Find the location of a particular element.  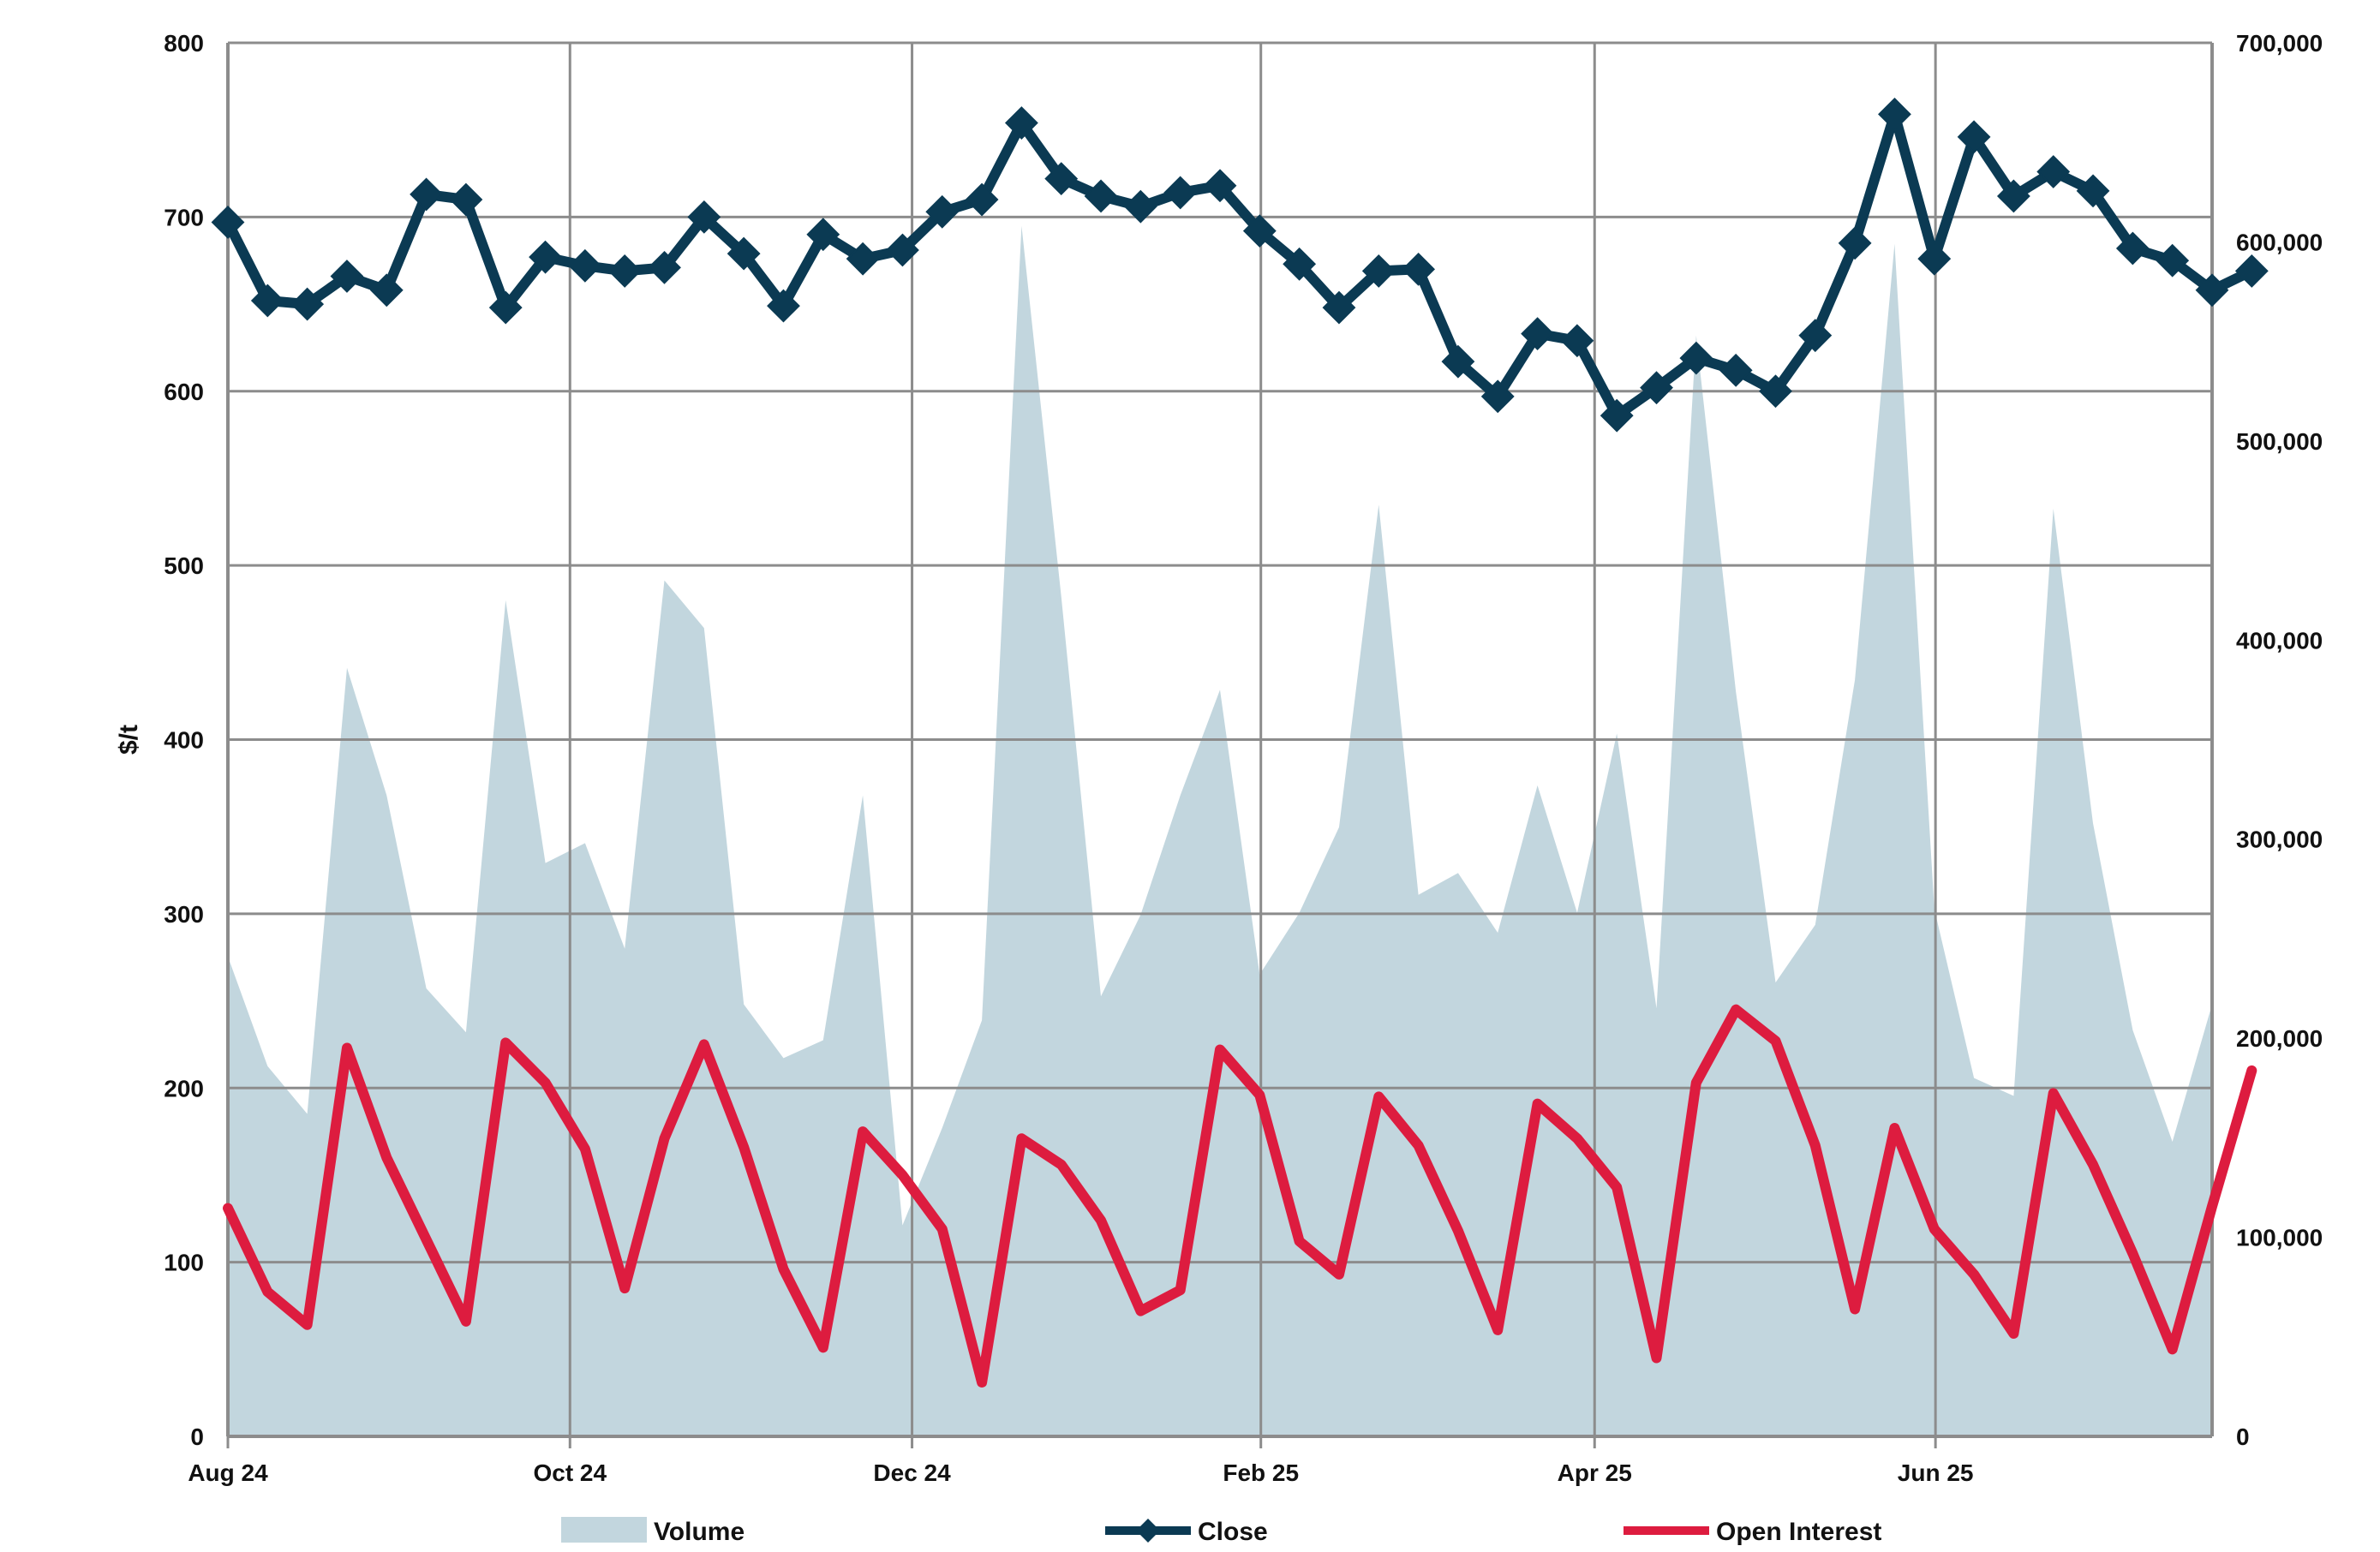

y-right-tick-label: 400,000 is located at coordinates (2279, 641).